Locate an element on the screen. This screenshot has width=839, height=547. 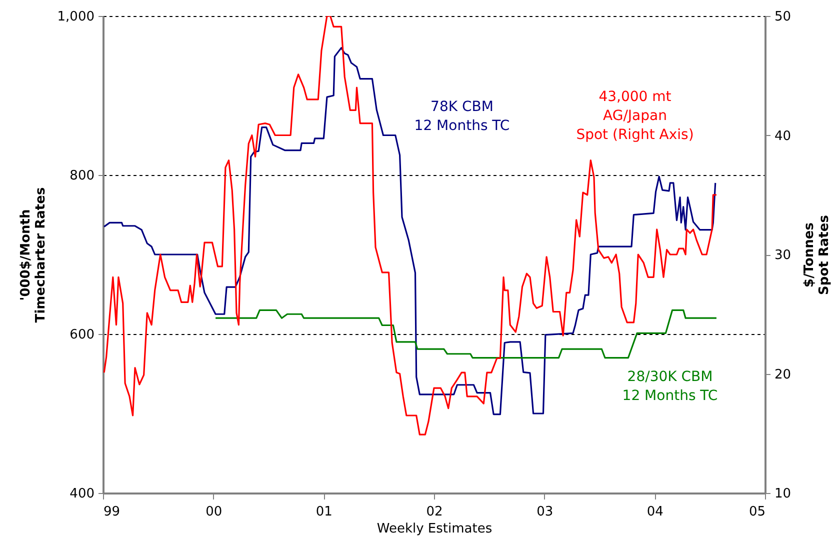
series-label: 43,000 mt AG/Japan Spot (Right Axis) is located at coordinates (635, 116).